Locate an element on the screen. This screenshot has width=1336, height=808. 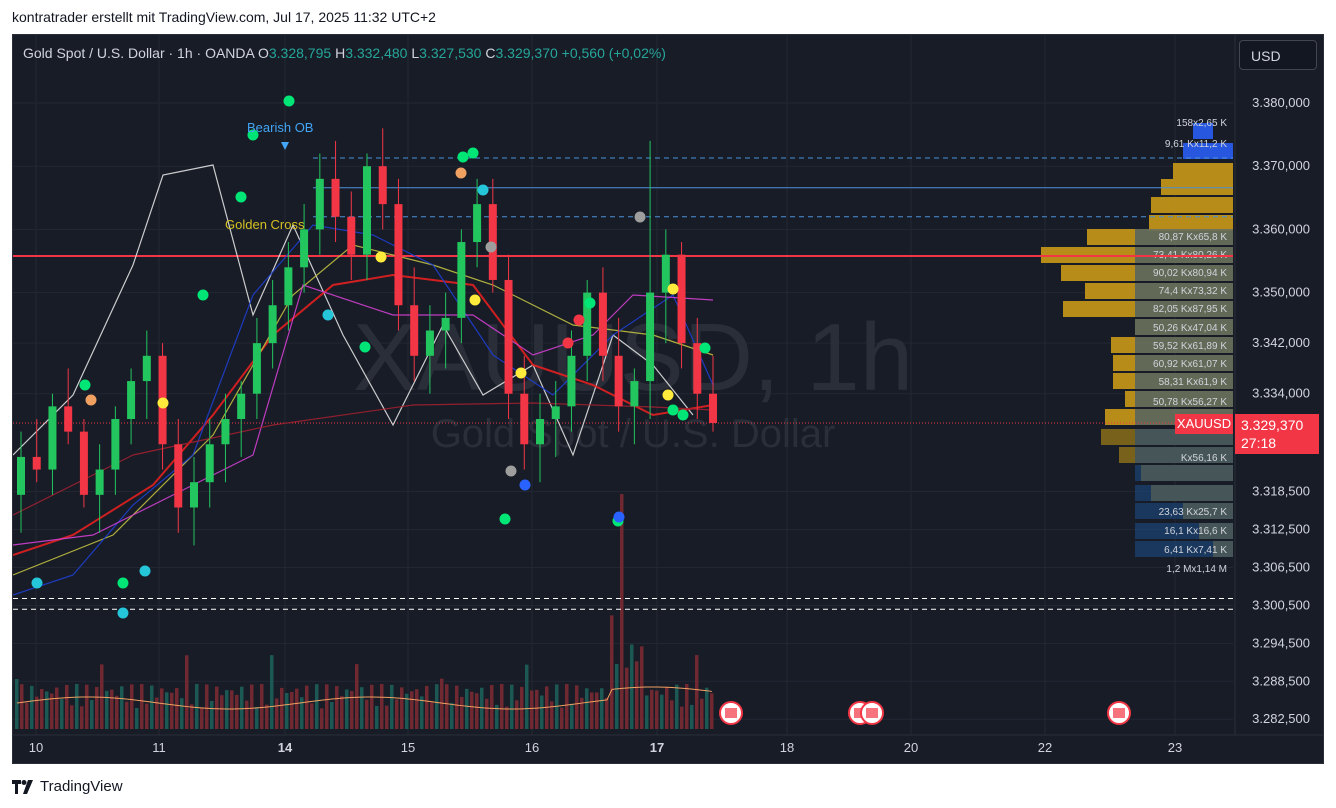
y-tick-label: 3.334,000 is located at coordinates (1281, 393).